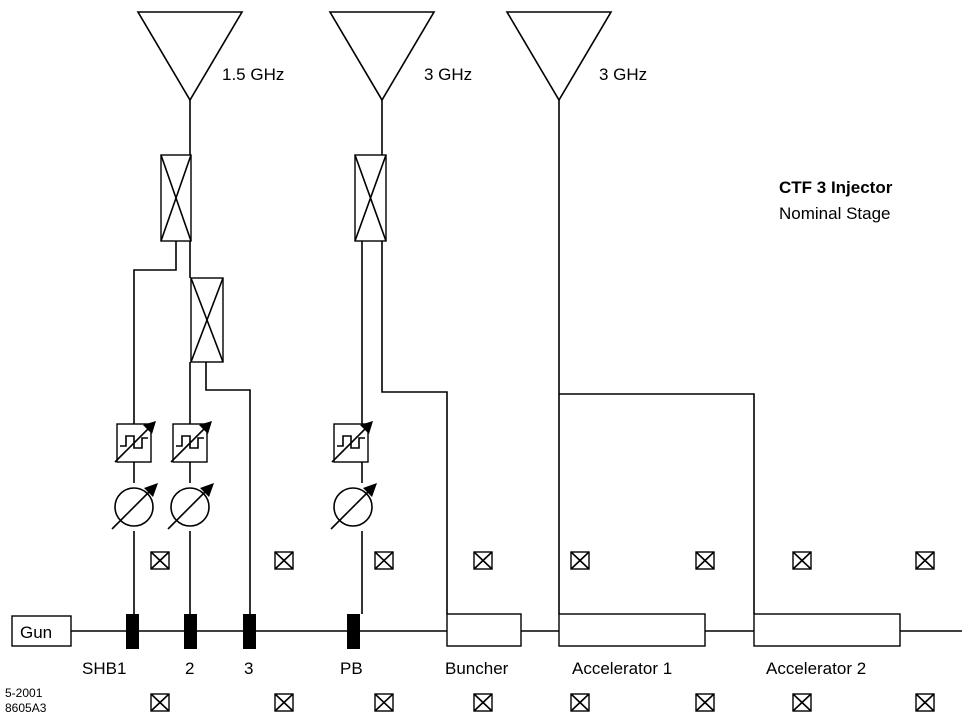  I want to click on phase-shifter-2-icon, so click(190, 506).